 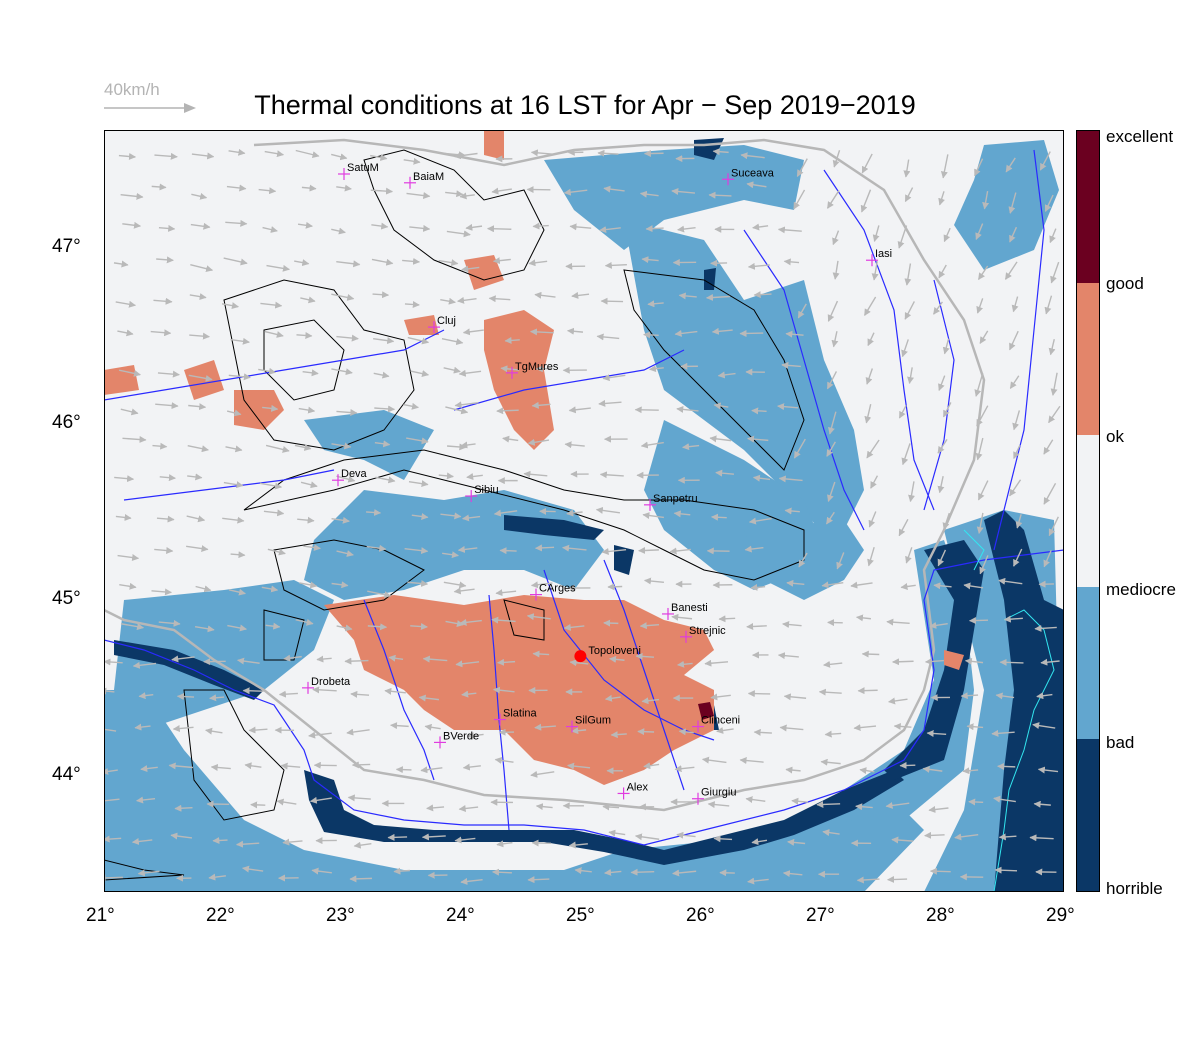 What do you see at coordinates (428, 177) in the screenshot?
I see `city-label: BaiaM` at bounding box center [428, 177].